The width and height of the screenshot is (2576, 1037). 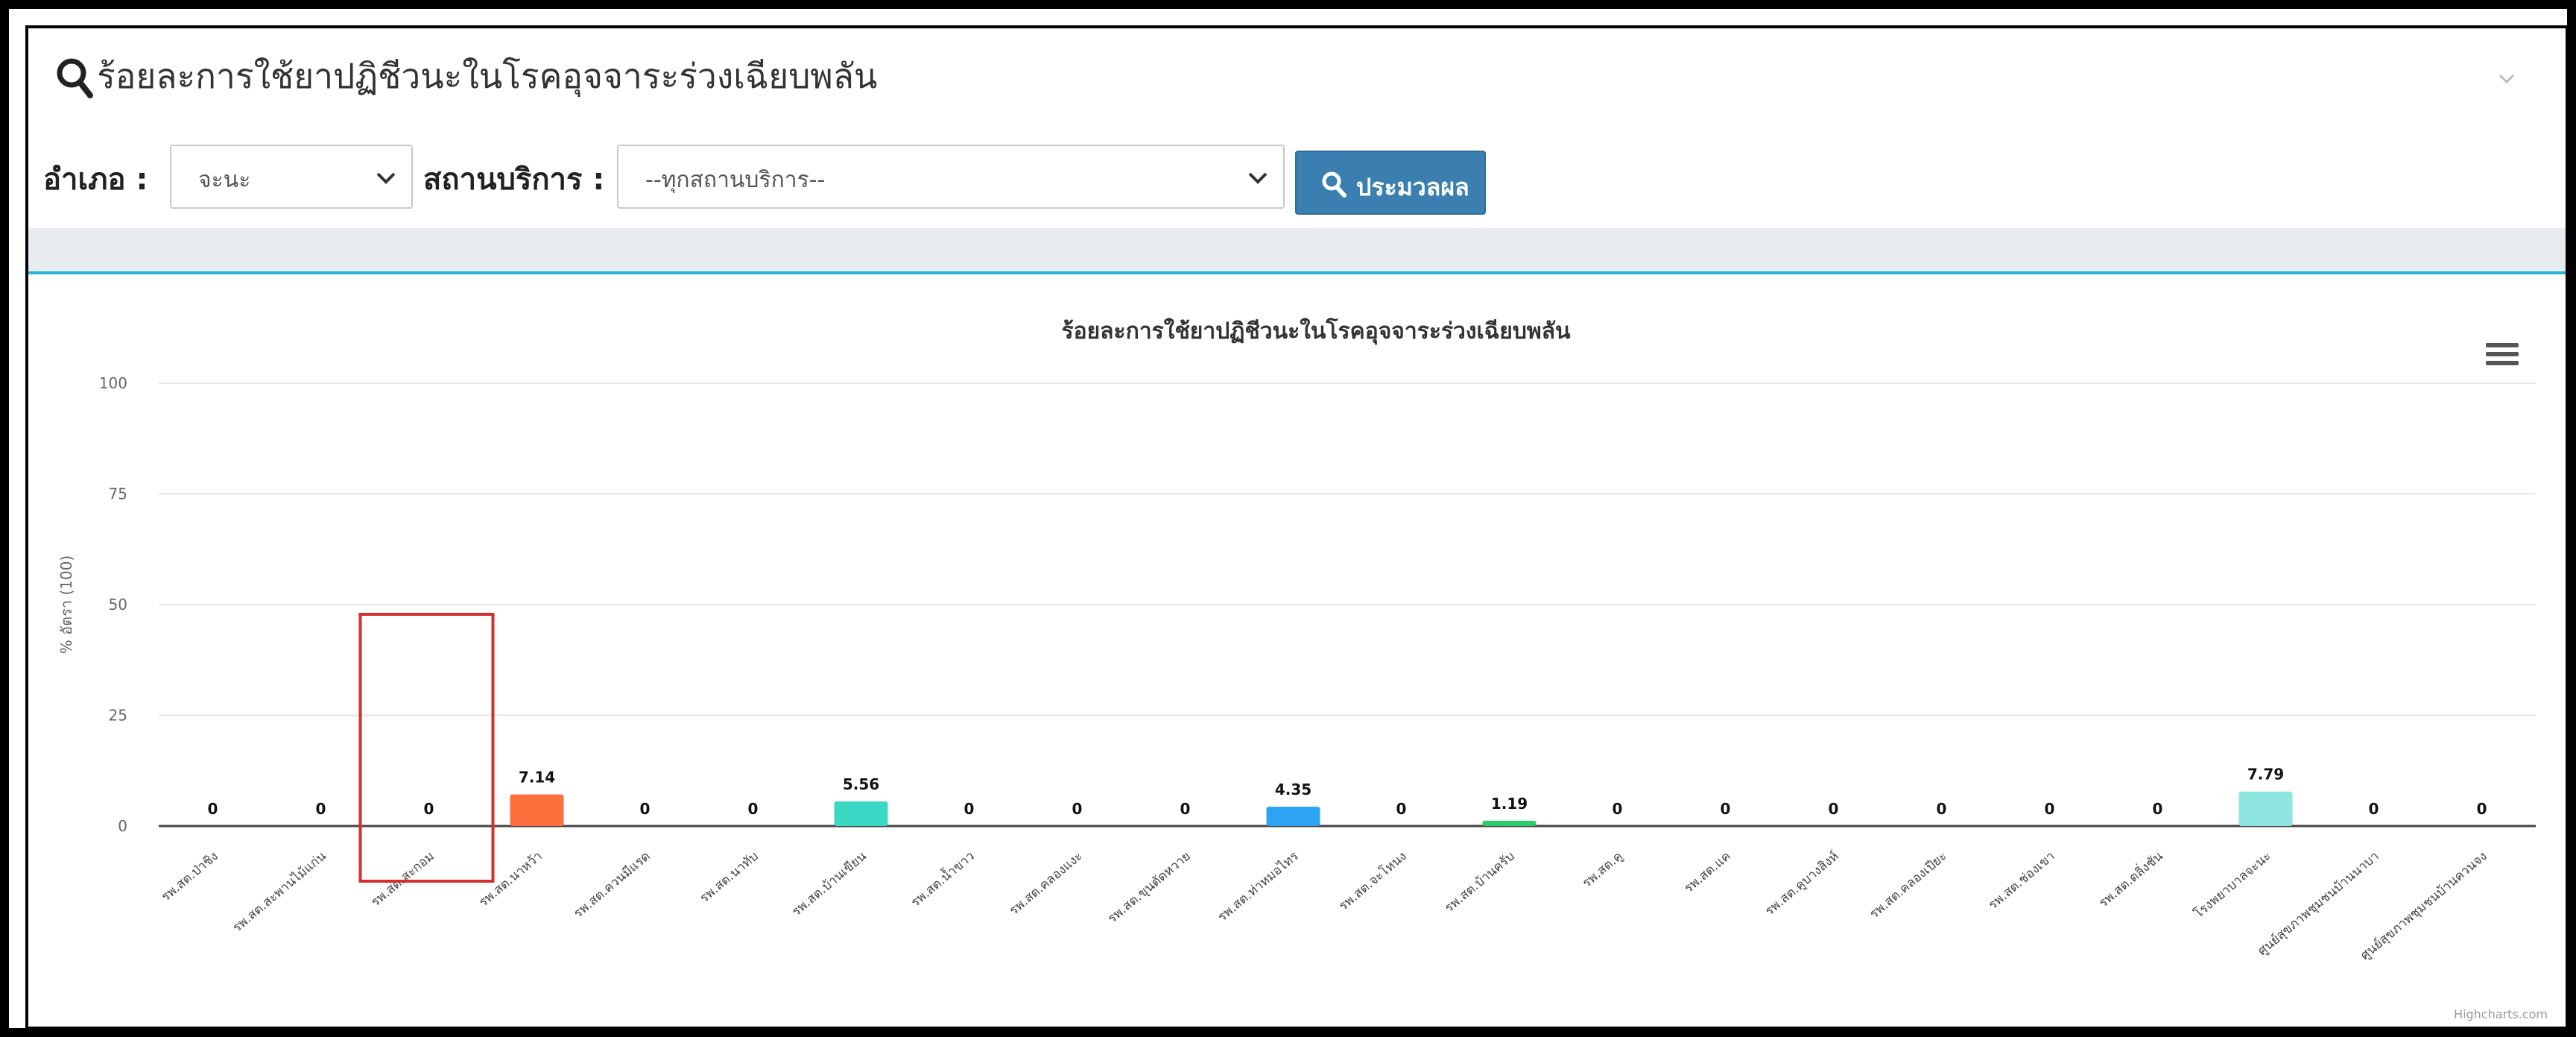 What do you see at coordinates (2424, 907) in the screenshot?
I see `x-tick-label: ศูนย์สุขภาพชุมชนบ้านควนจง` at bounding box center [2424, 907].